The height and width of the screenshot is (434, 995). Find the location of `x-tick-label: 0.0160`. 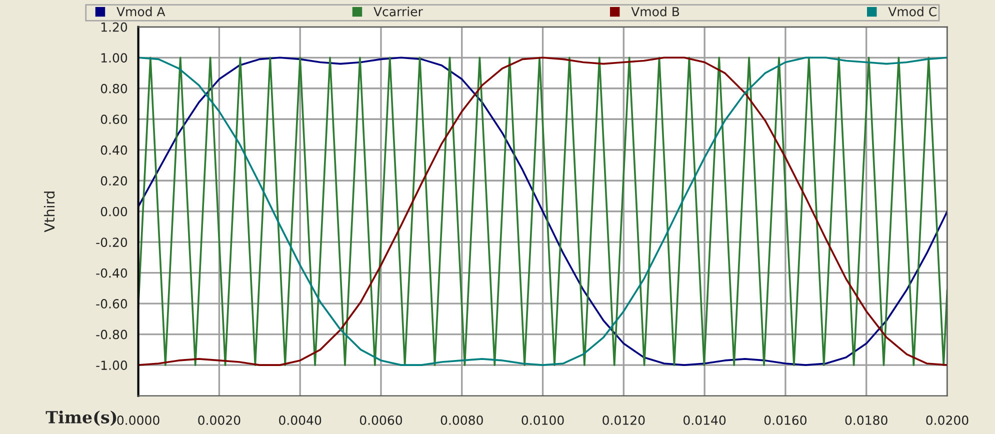

x-tick-label: 0.0160 is located at coordinates (785, 420).